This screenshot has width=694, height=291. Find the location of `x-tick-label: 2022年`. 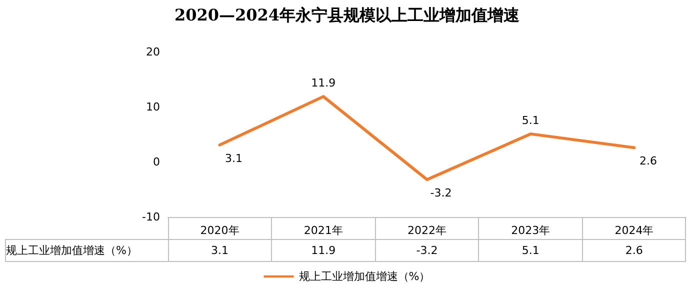

x-tick-label: 2022年 is located at coordinates (427, 230).